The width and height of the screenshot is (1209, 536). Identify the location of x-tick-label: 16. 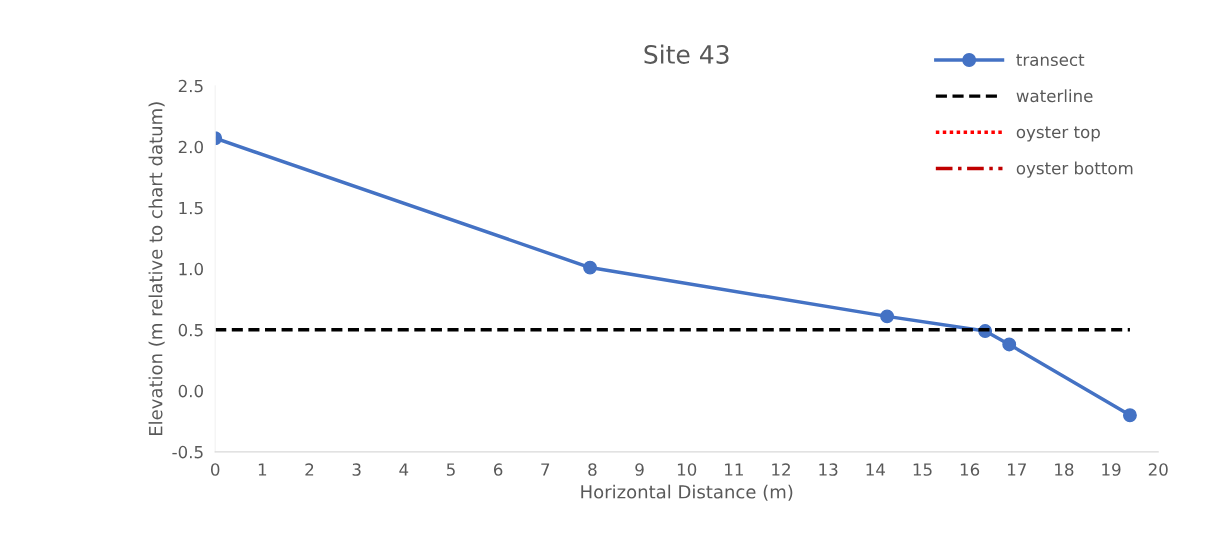
(970, 469).